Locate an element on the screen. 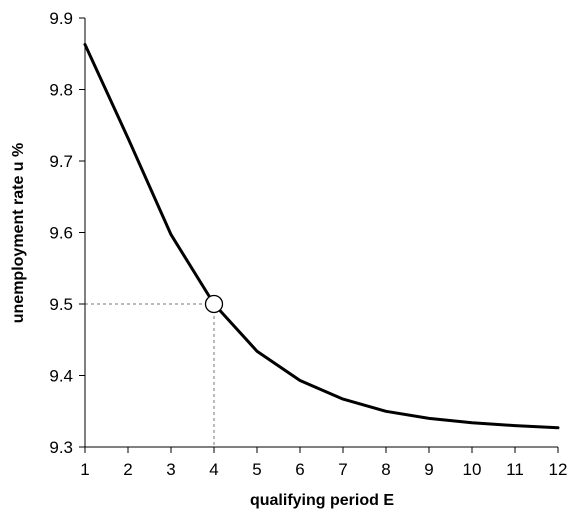 Image resolution: width=575 pixels, height=518 pixels. marker-group is located at coordinates (214, 304).